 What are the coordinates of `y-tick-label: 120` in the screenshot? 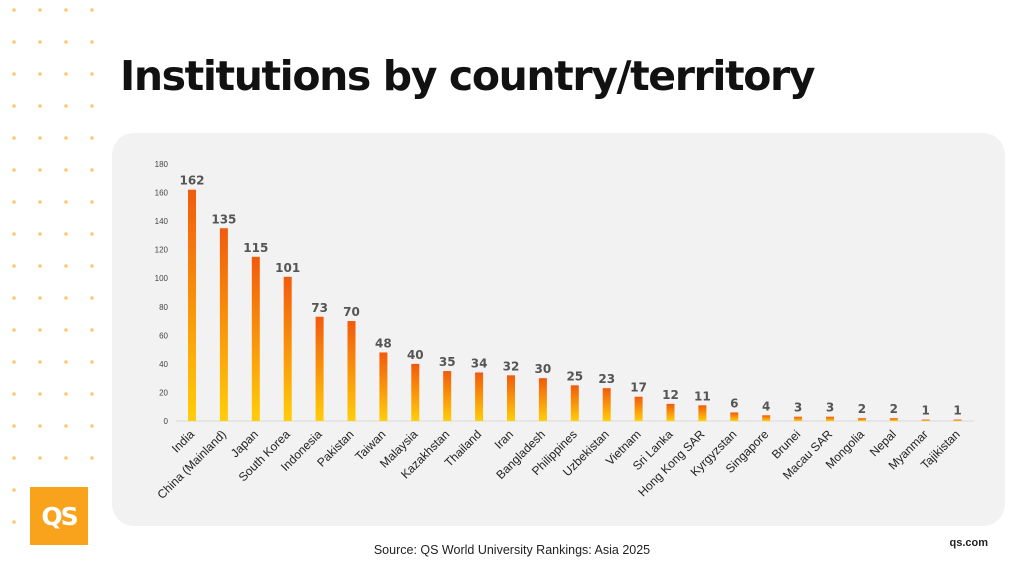 It's located at (162, 250).